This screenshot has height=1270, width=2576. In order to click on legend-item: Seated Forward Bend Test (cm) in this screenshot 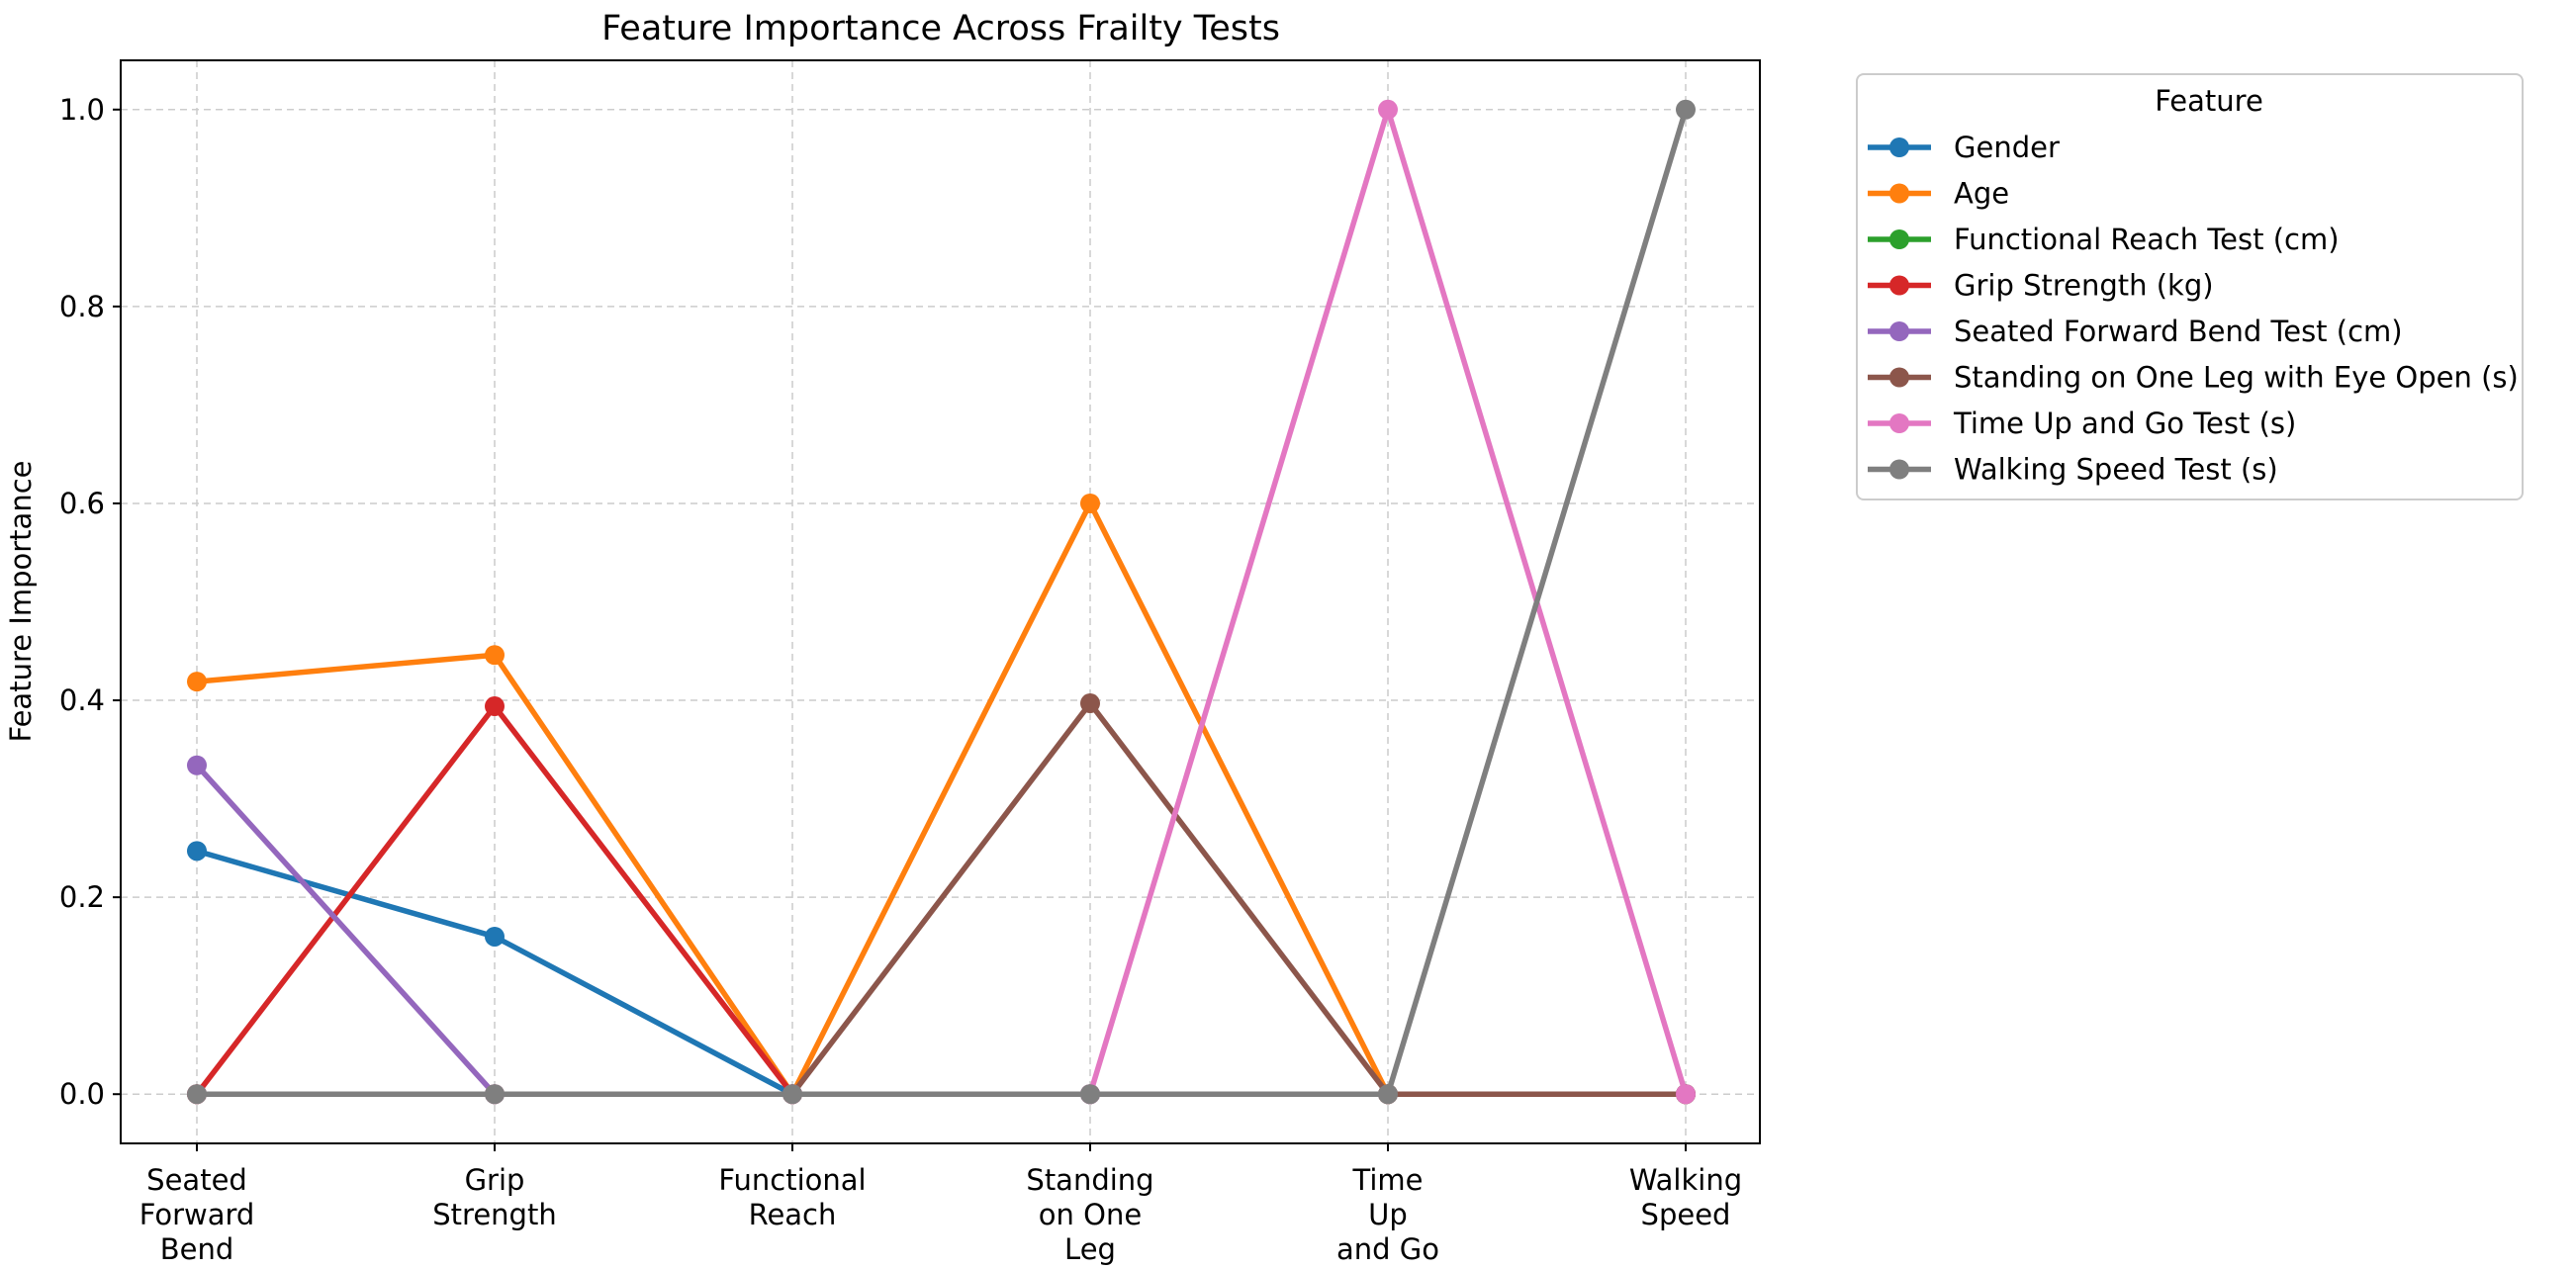, I will do `click(2135, 332)`.